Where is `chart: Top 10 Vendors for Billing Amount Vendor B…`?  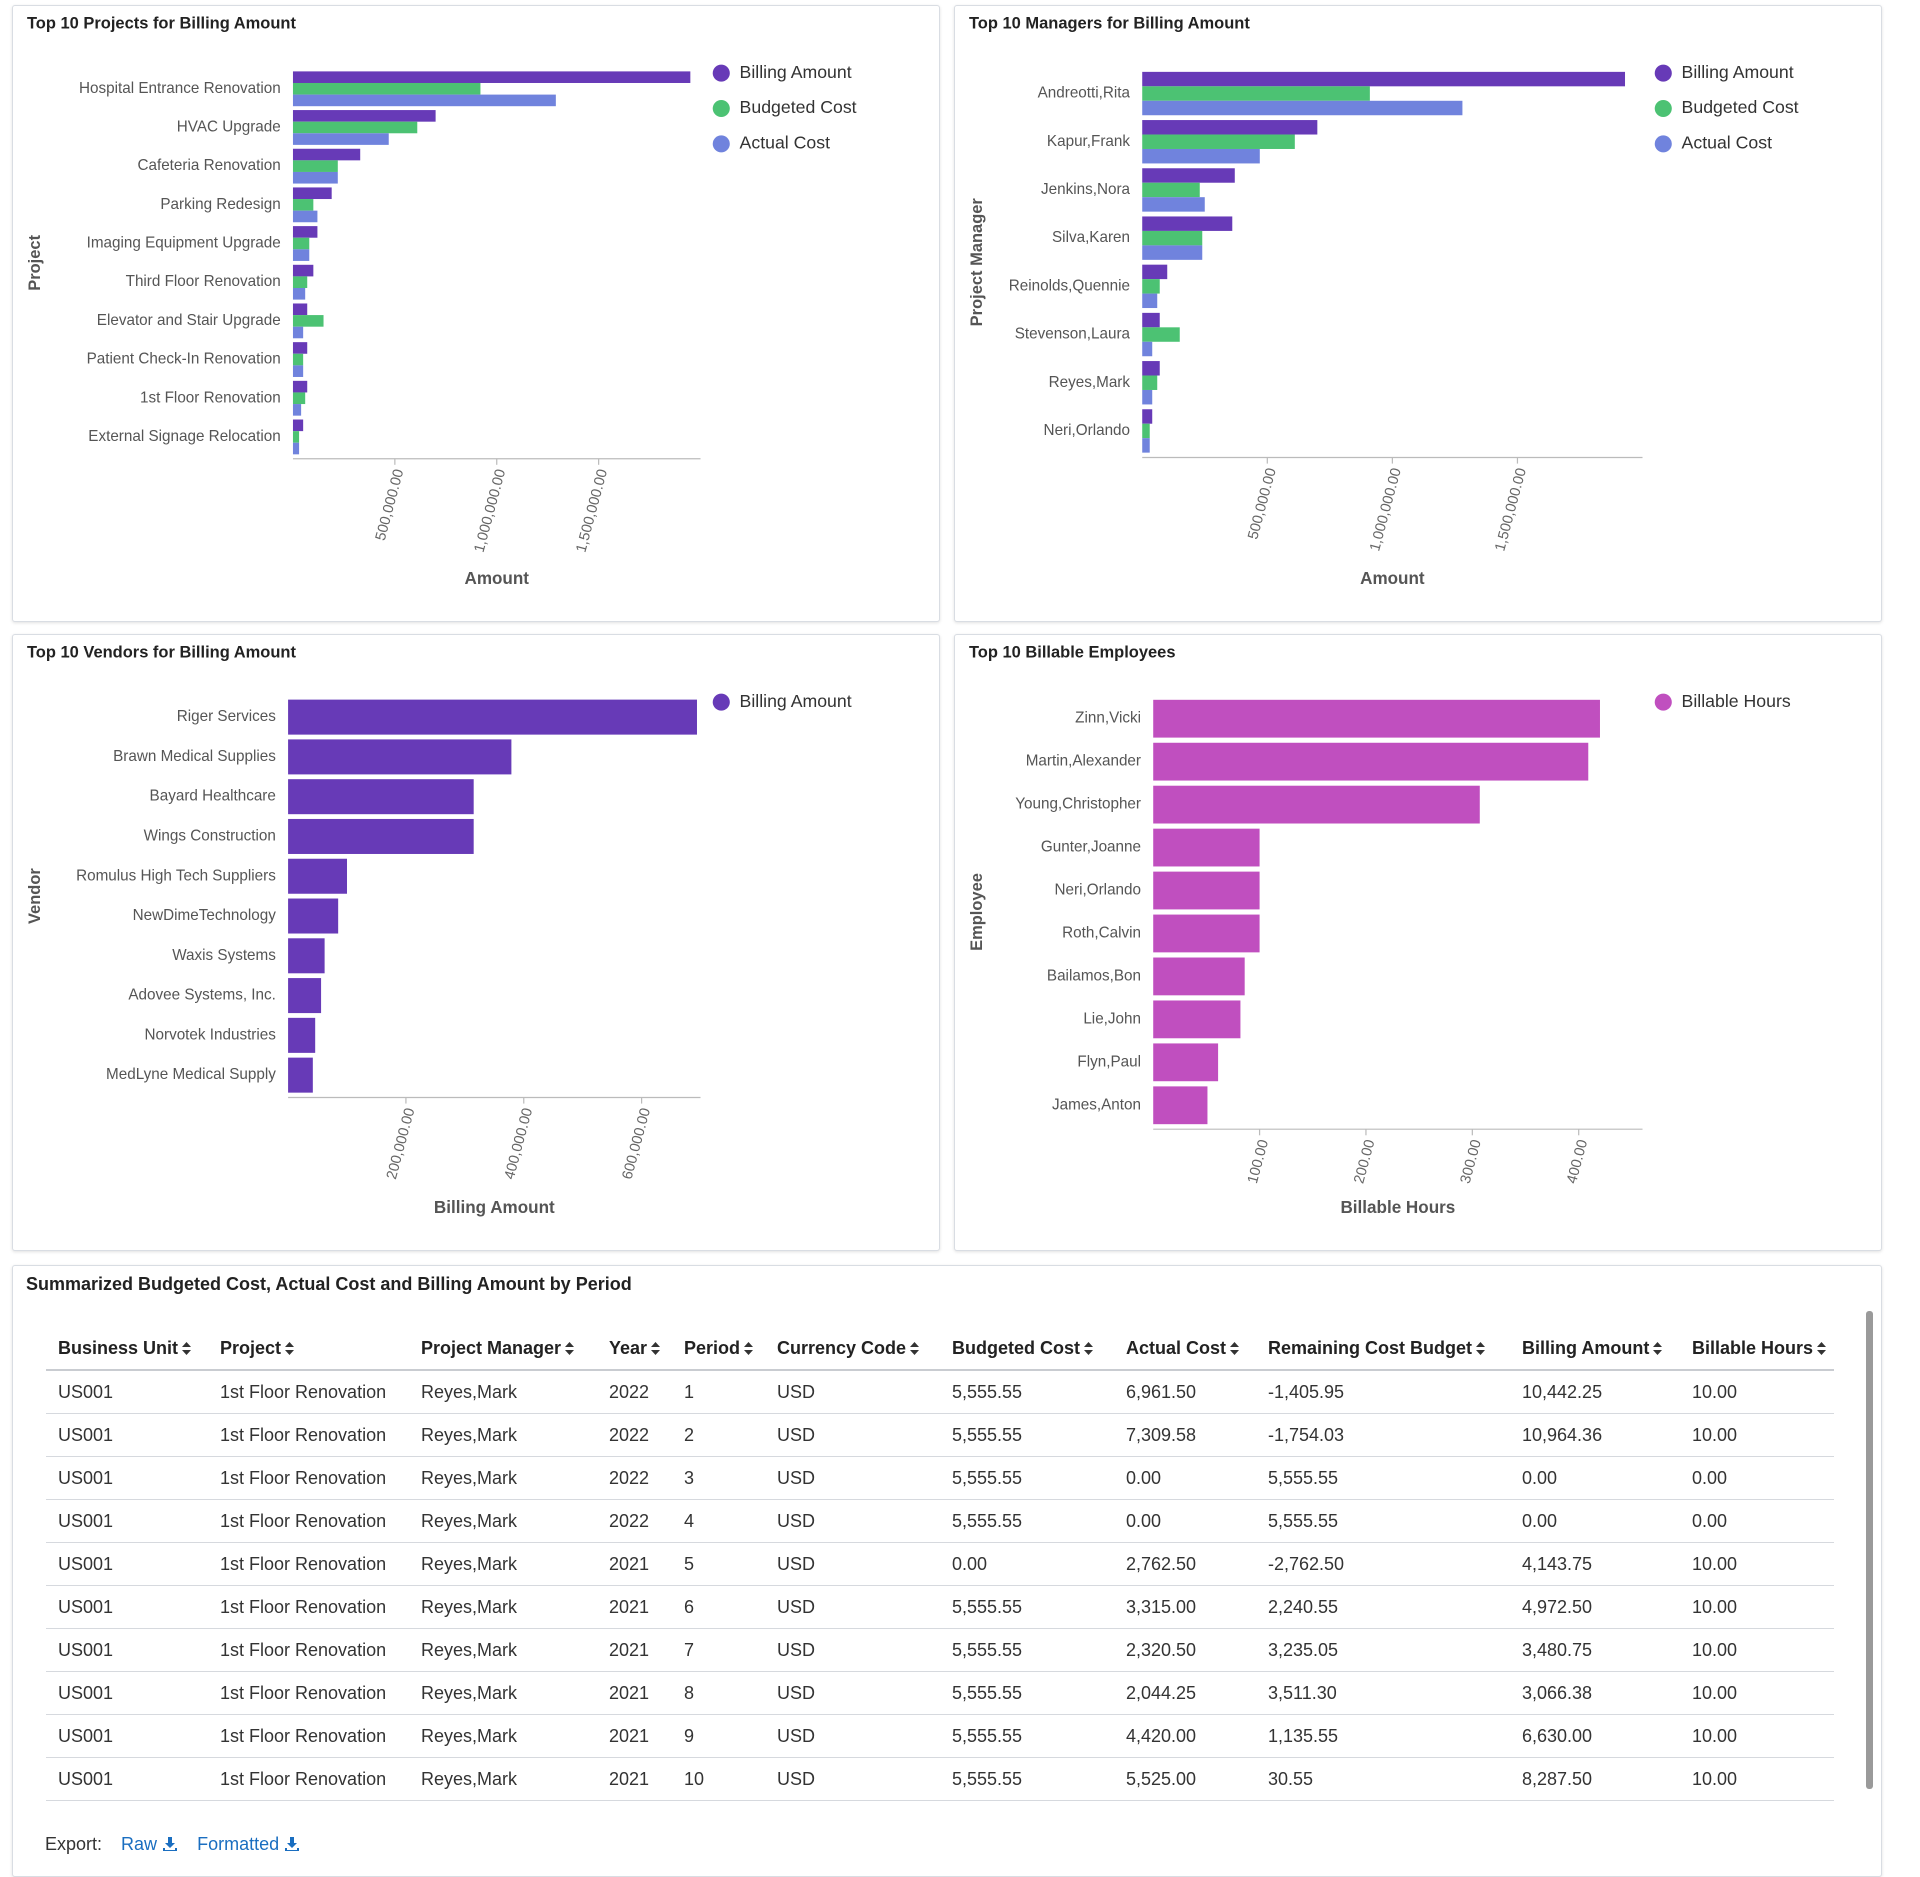
chart: Top 10 Vendors for Billing Amount Vendor B… is located at coordinates (439, 930).